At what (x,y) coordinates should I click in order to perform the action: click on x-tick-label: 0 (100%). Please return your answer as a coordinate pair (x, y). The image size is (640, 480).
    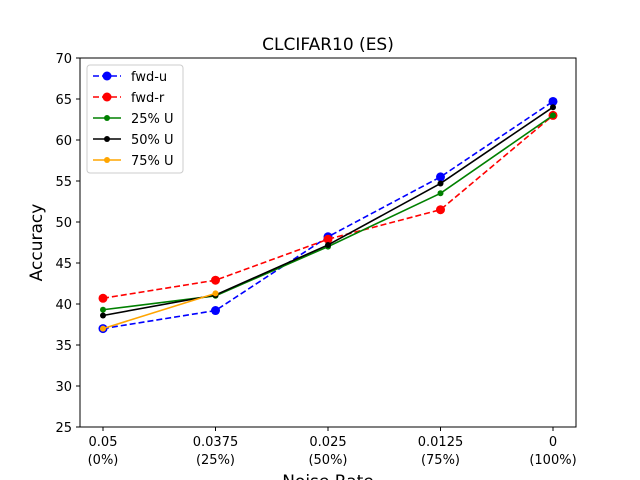
    Looking at the image, I should click on (552, 451).